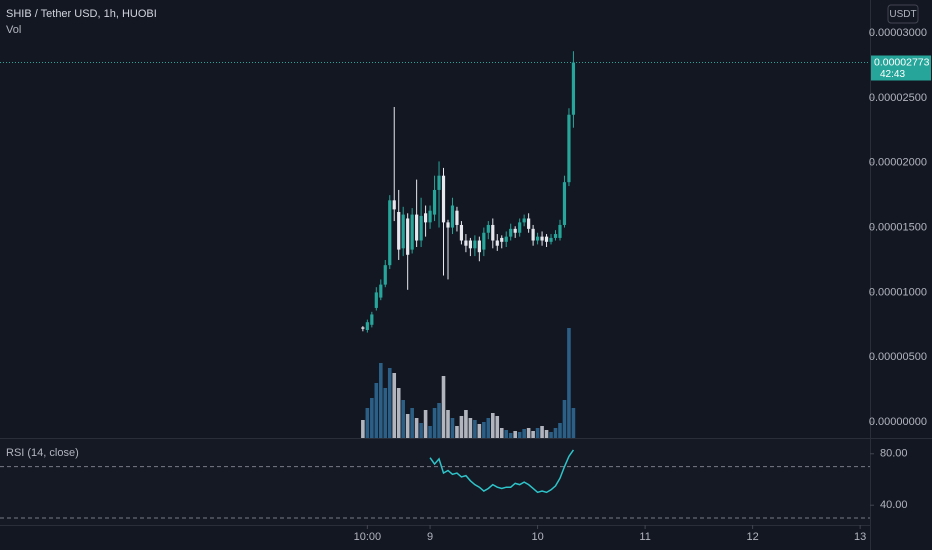 The width and height of the screenshot is (932, 550). I want to click on volume-title: Vol, so click(13, 30).